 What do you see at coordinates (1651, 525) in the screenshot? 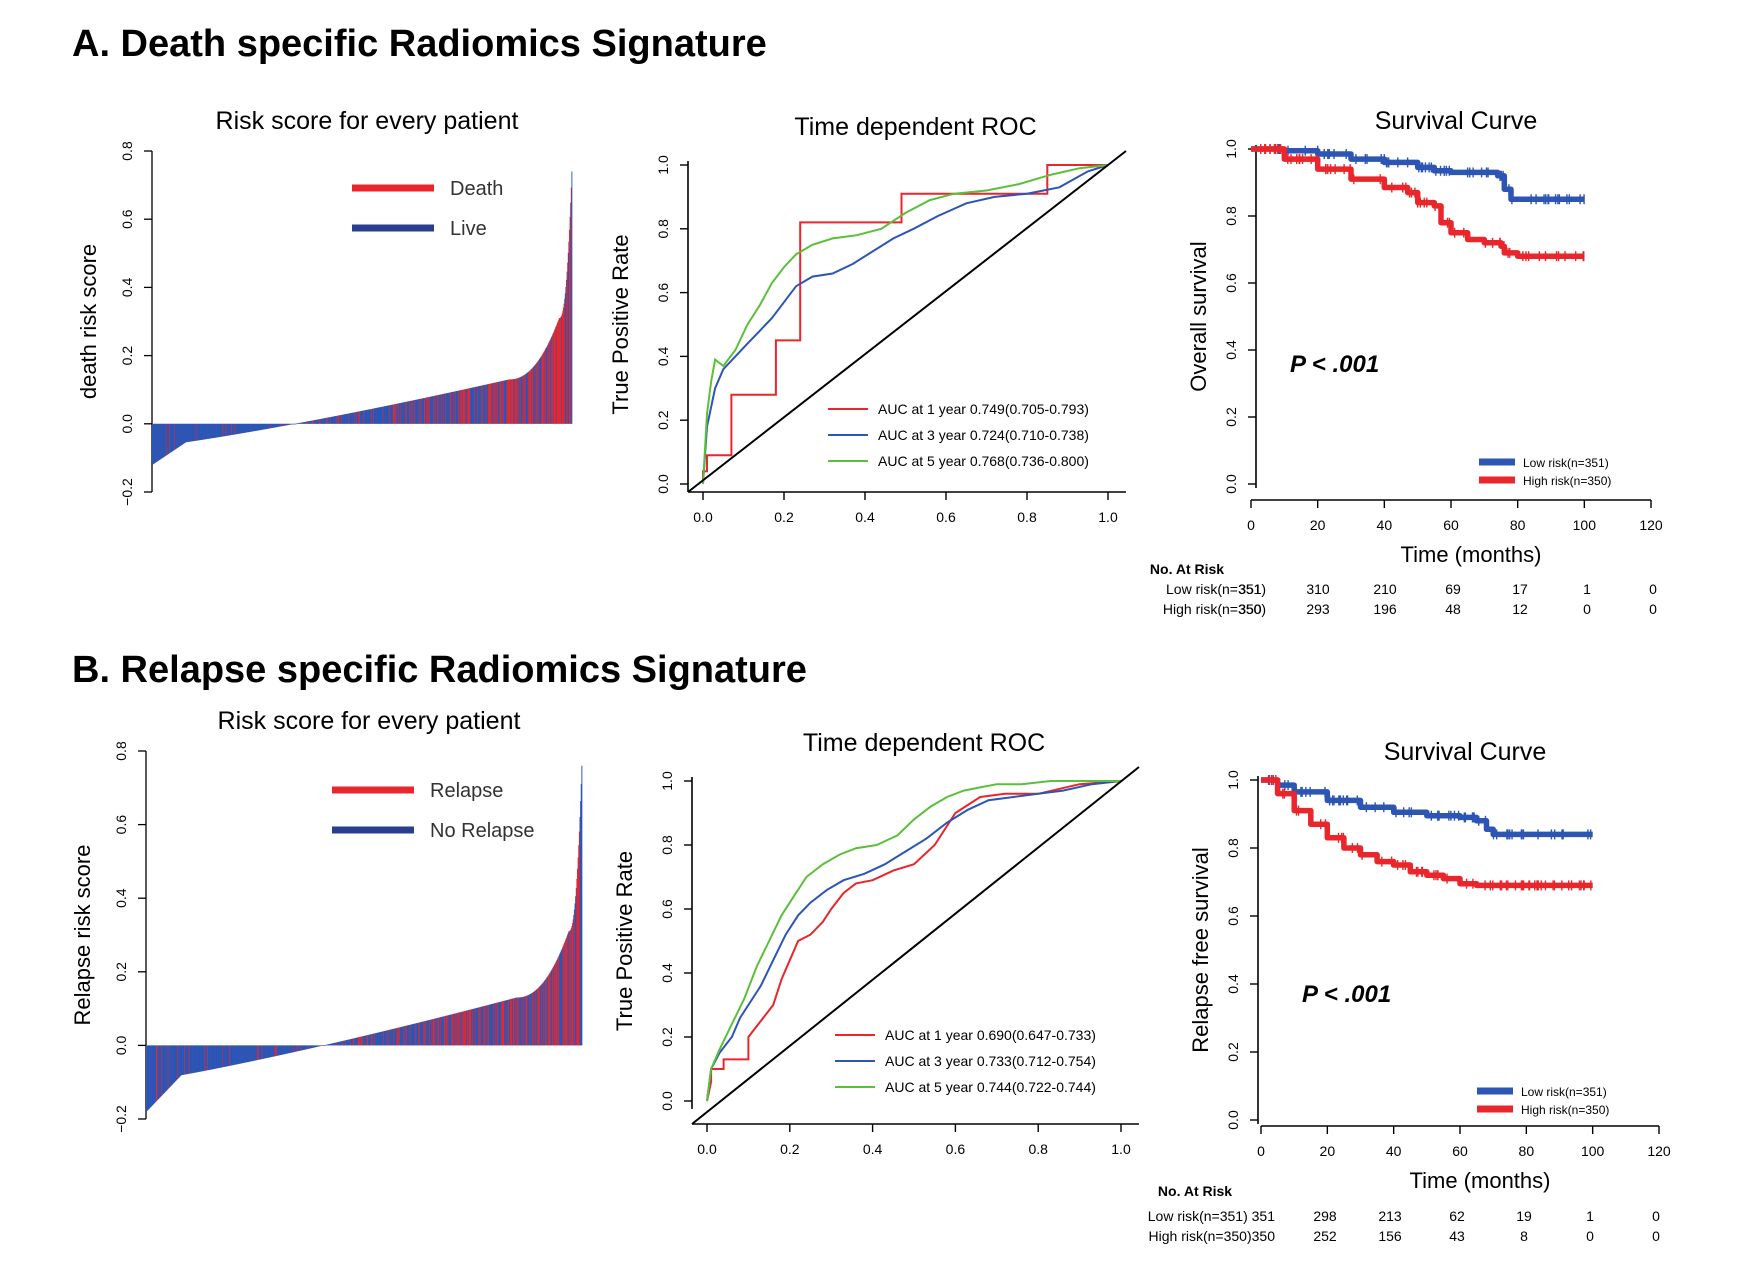
I see `km-x-tick-label: 120` at bounding box center [1651, 525].